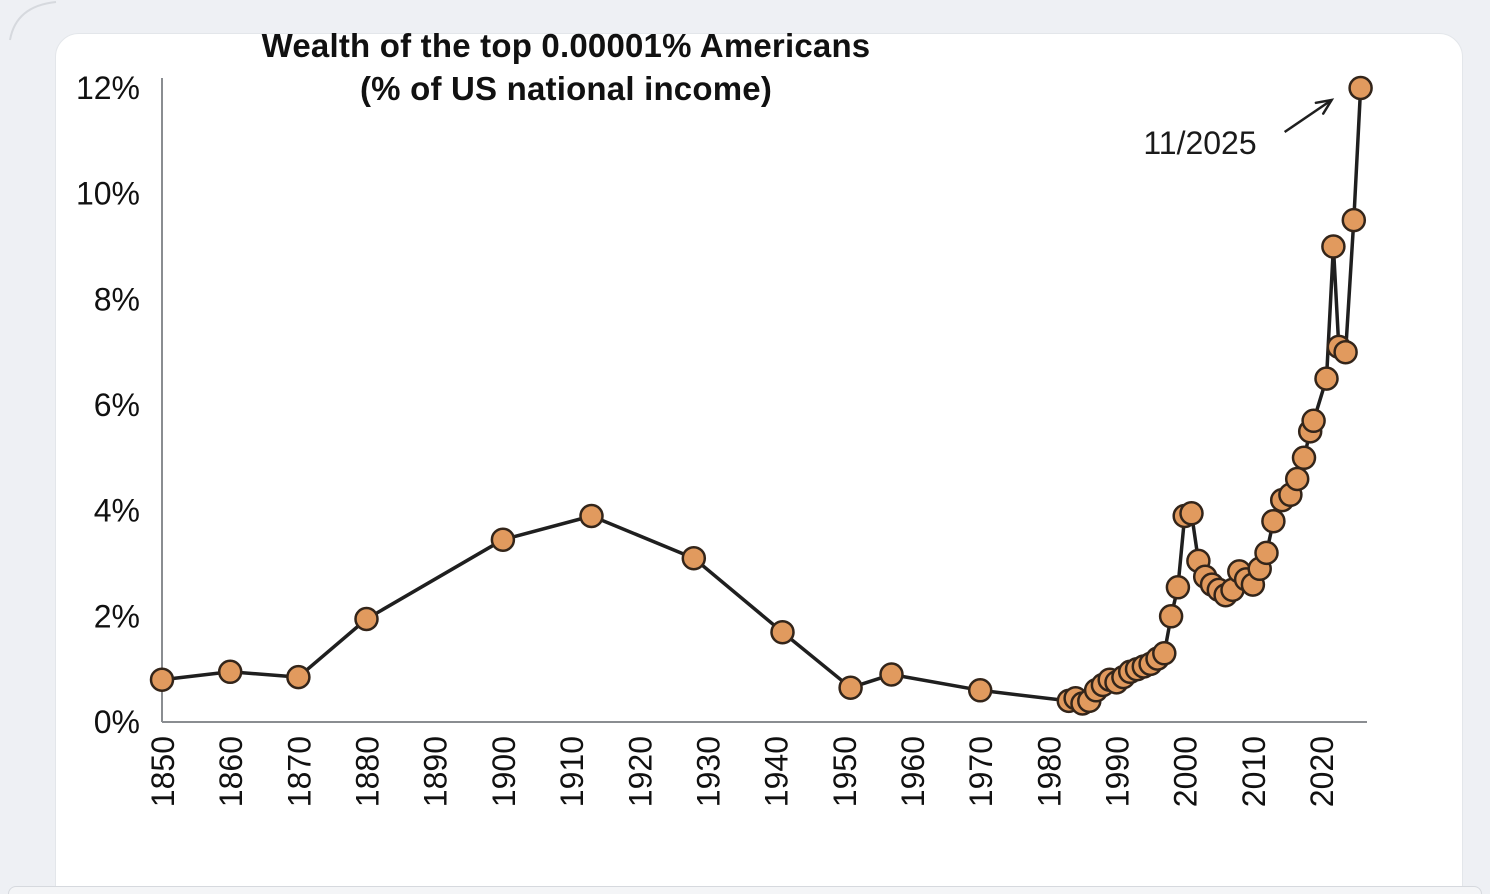 This screenshot has height=894, width=1490. I want to click on x-tick-label: 1890, so click(436, 771).